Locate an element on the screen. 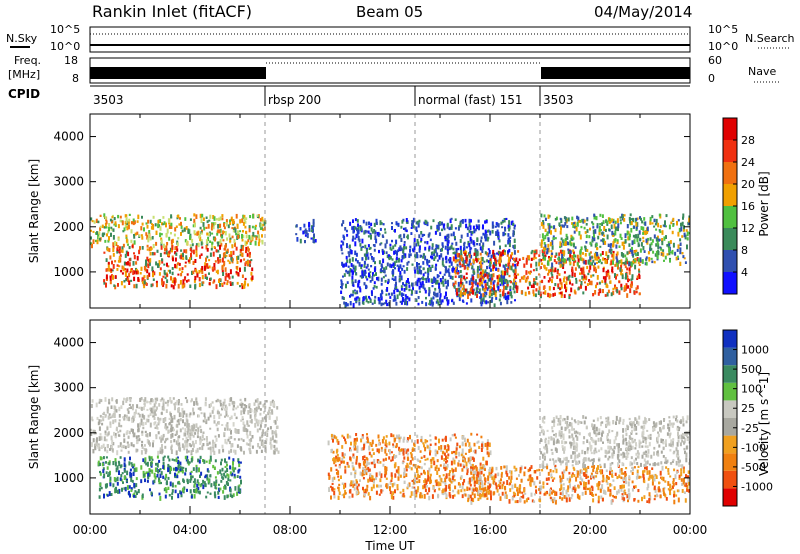 Image resolution: width=800 pixels, height=554 pixels. y-tick-label: 1000 is located at coordinates (68, 272).